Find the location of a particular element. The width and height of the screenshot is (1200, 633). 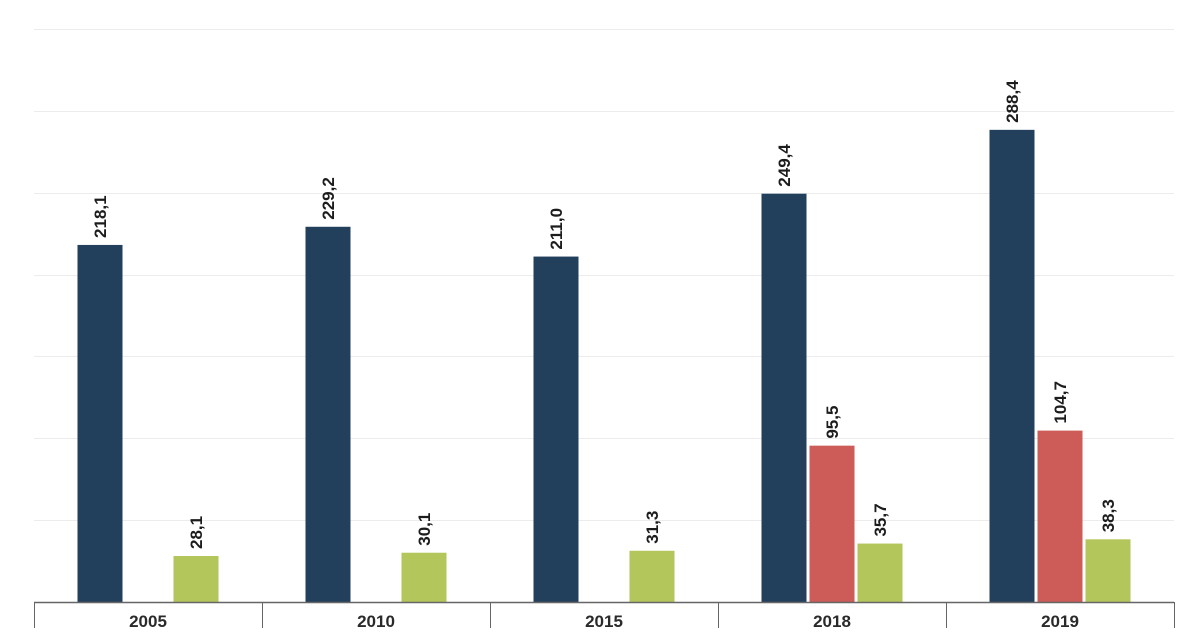

data-label-2010-series-2: 30,1 is located at coordinates (424, 529).